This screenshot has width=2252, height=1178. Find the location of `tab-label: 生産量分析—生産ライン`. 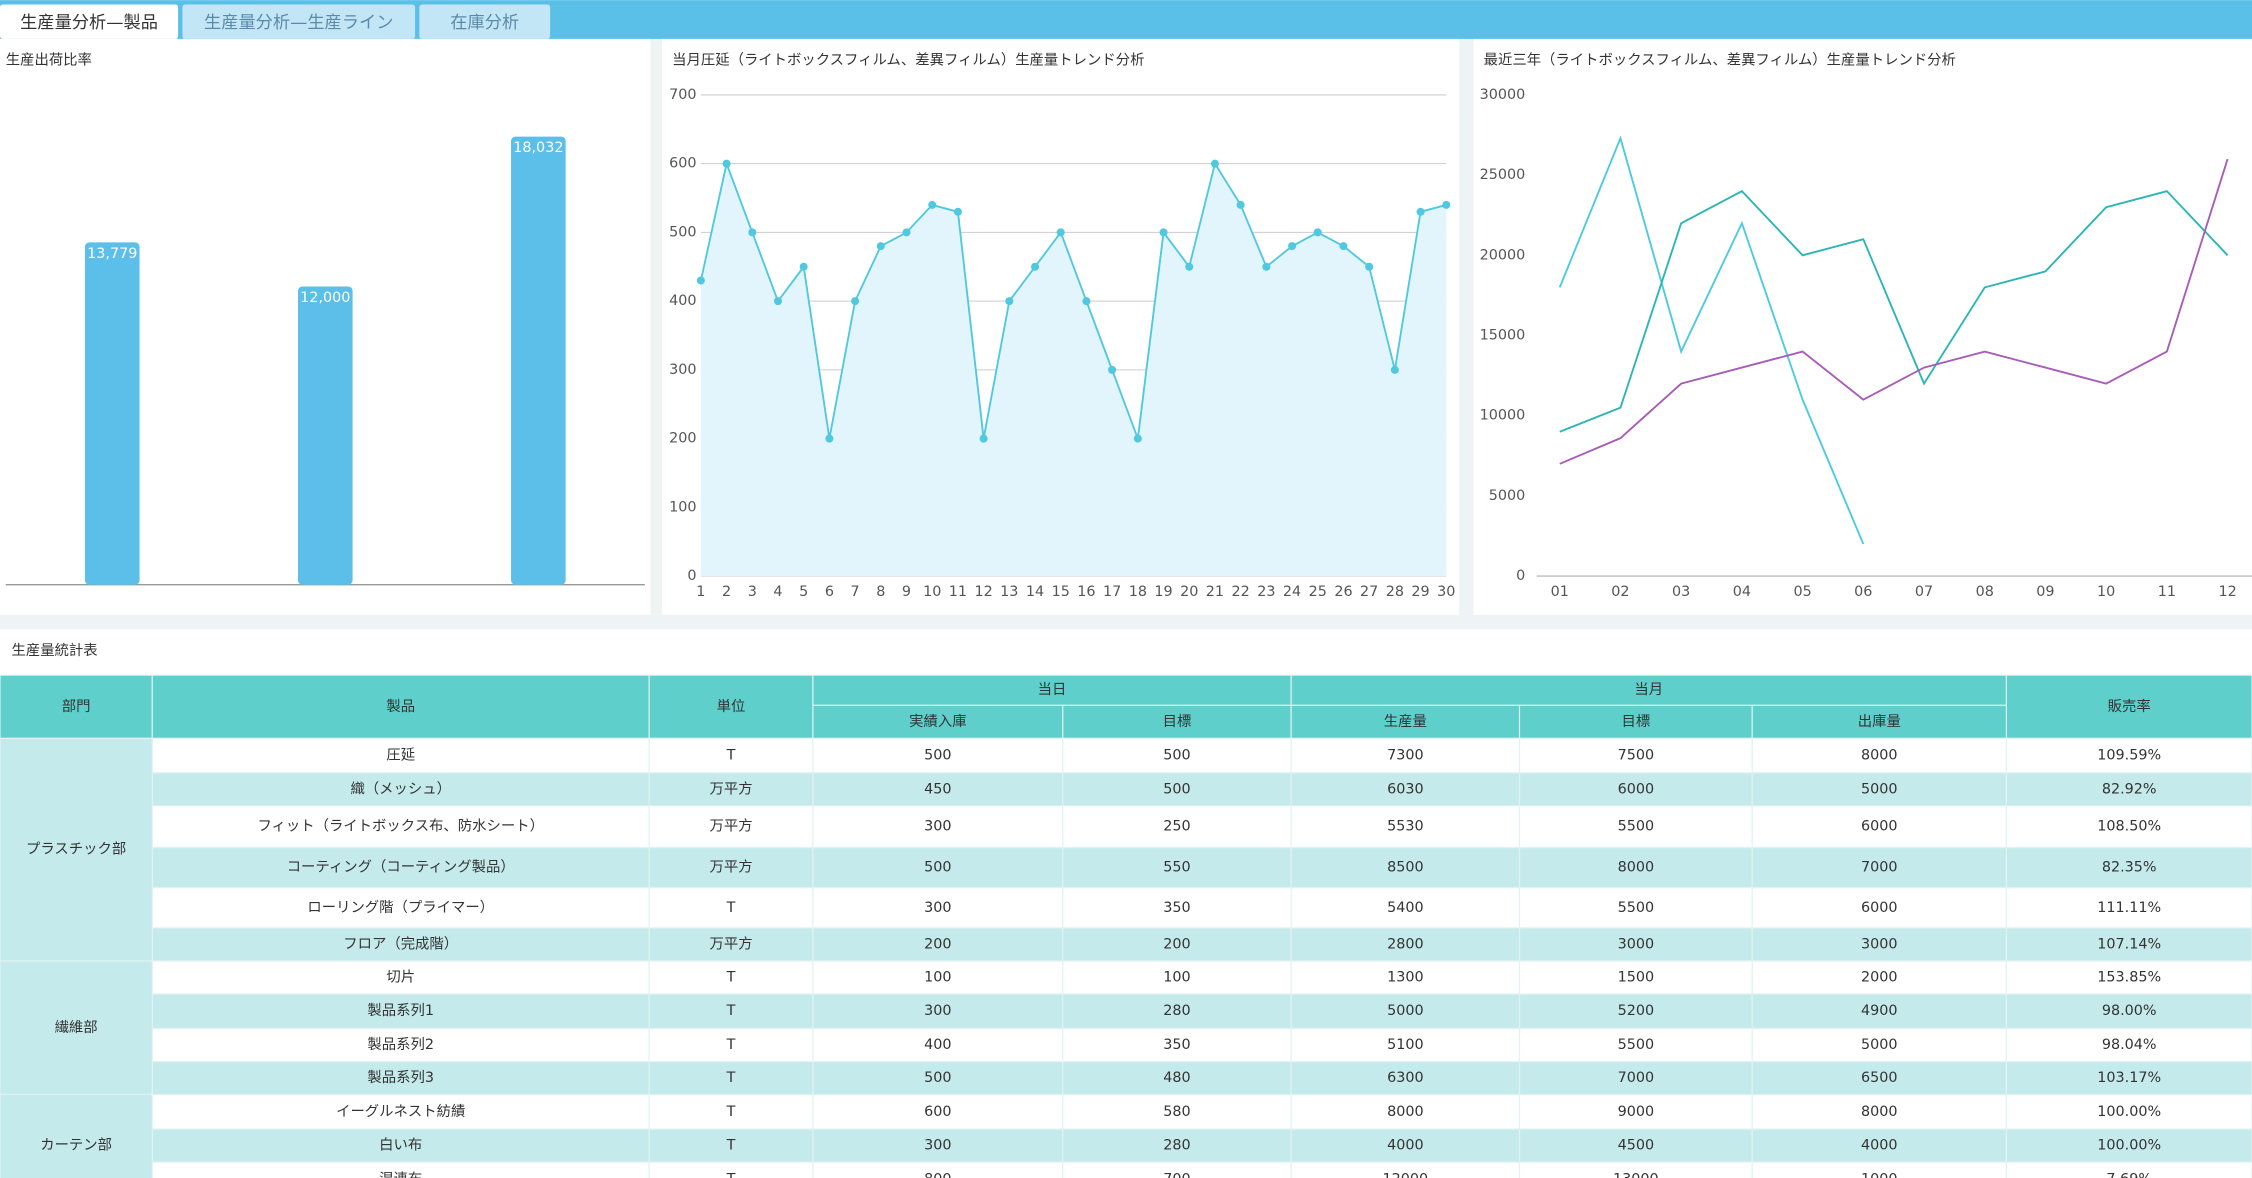

tab-label: 生産量分析—生産ライン is located at coordinates (298, 23).